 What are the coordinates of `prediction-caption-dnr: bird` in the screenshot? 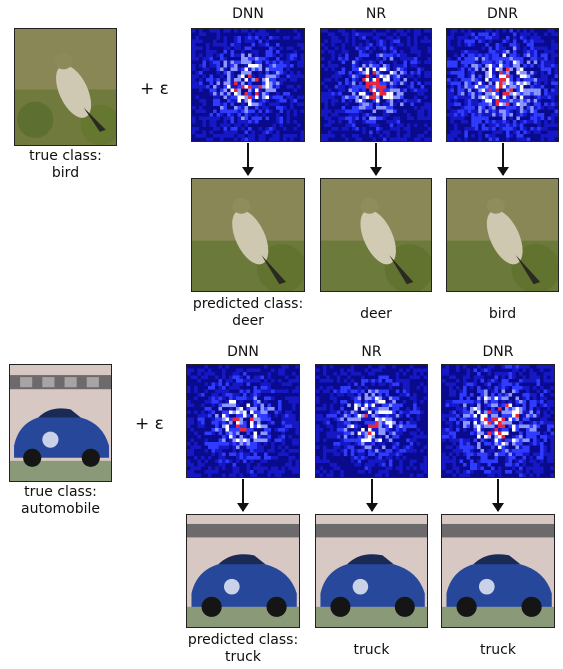 It's located at (502, 314).